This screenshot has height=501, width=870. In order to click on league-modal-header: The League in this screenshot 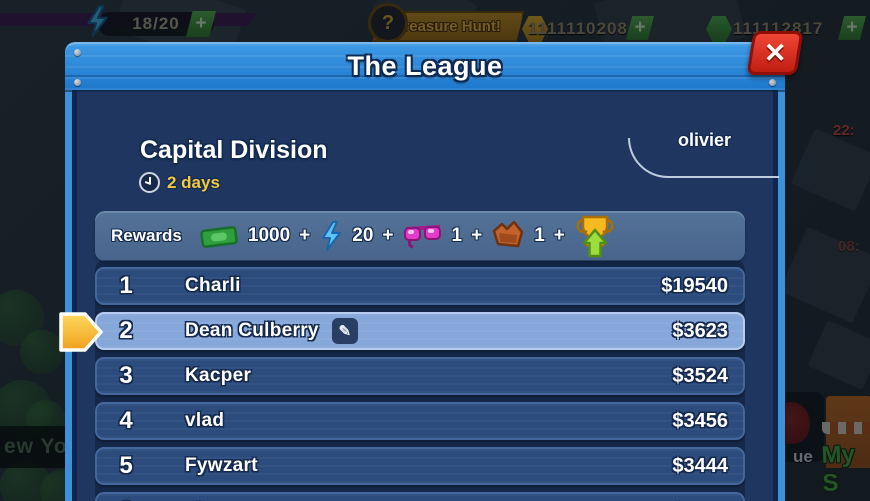, I will do `click(425, 66)`.